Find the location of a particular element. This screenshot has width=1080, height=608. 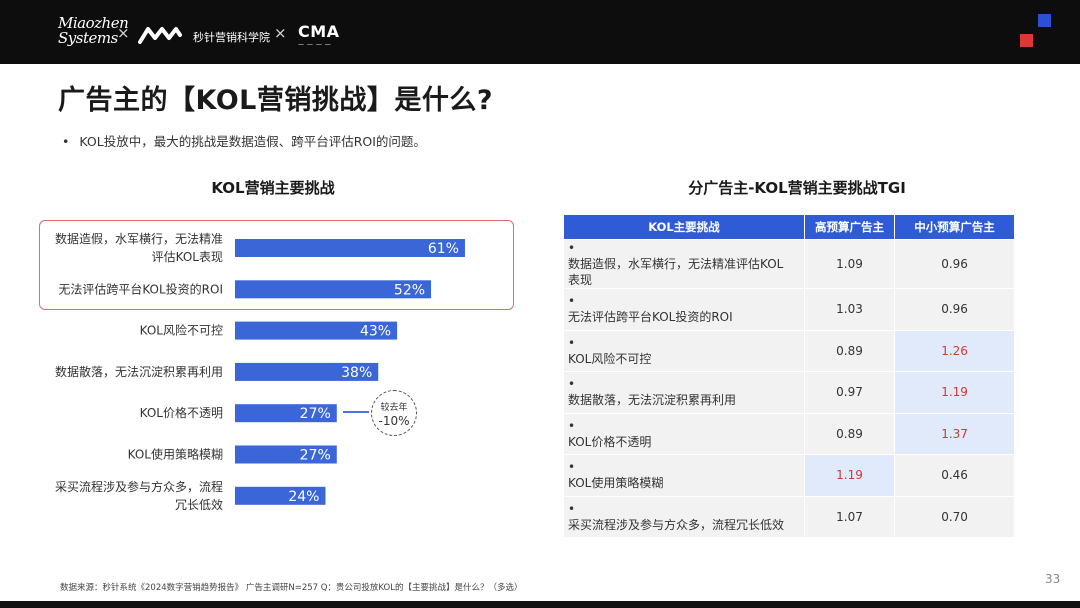

miaozhen-institute-icon is located at coordinates (160, 35).